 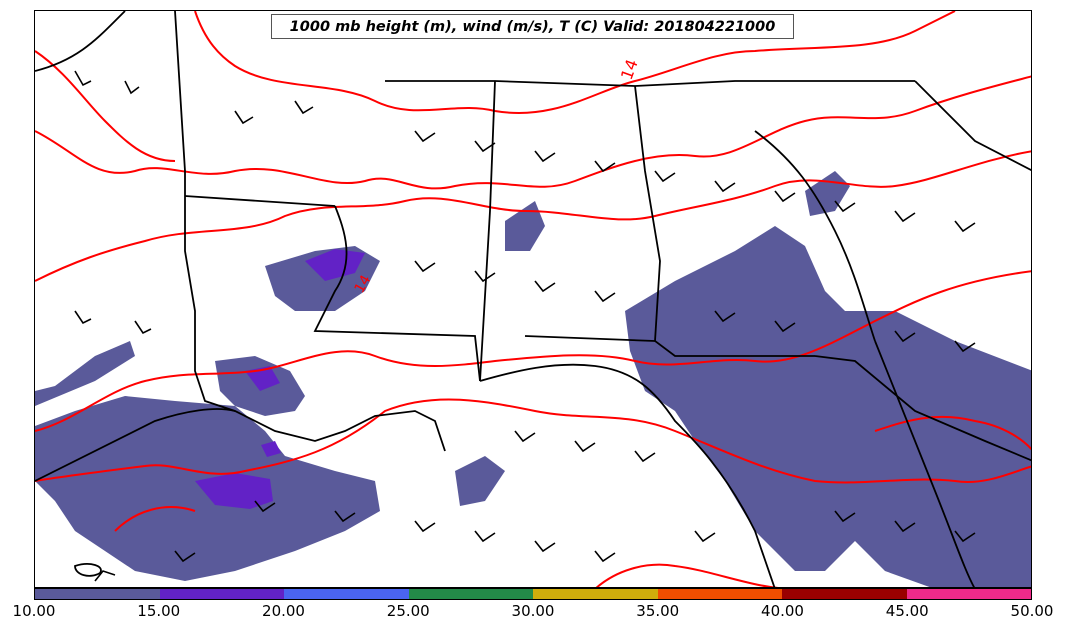 What do you see at coordinates (159, 611) in the screenshot?
I see `colorbar-tick-label: 15.00` at bounding box center [159, 611].